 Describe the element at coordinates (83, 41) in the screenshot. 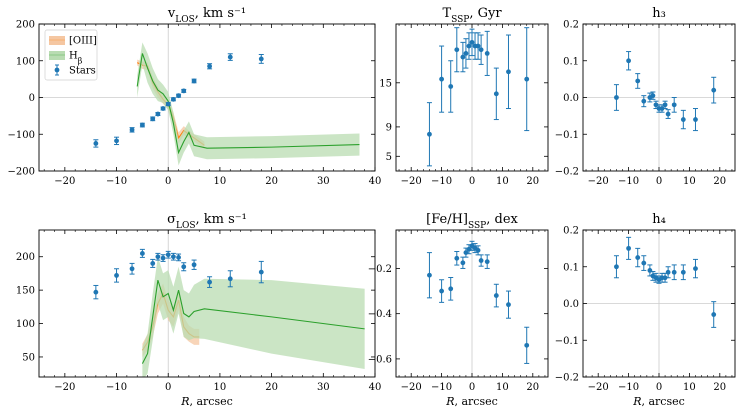

I see `legend-label-oiii: [OIII]` at that location.